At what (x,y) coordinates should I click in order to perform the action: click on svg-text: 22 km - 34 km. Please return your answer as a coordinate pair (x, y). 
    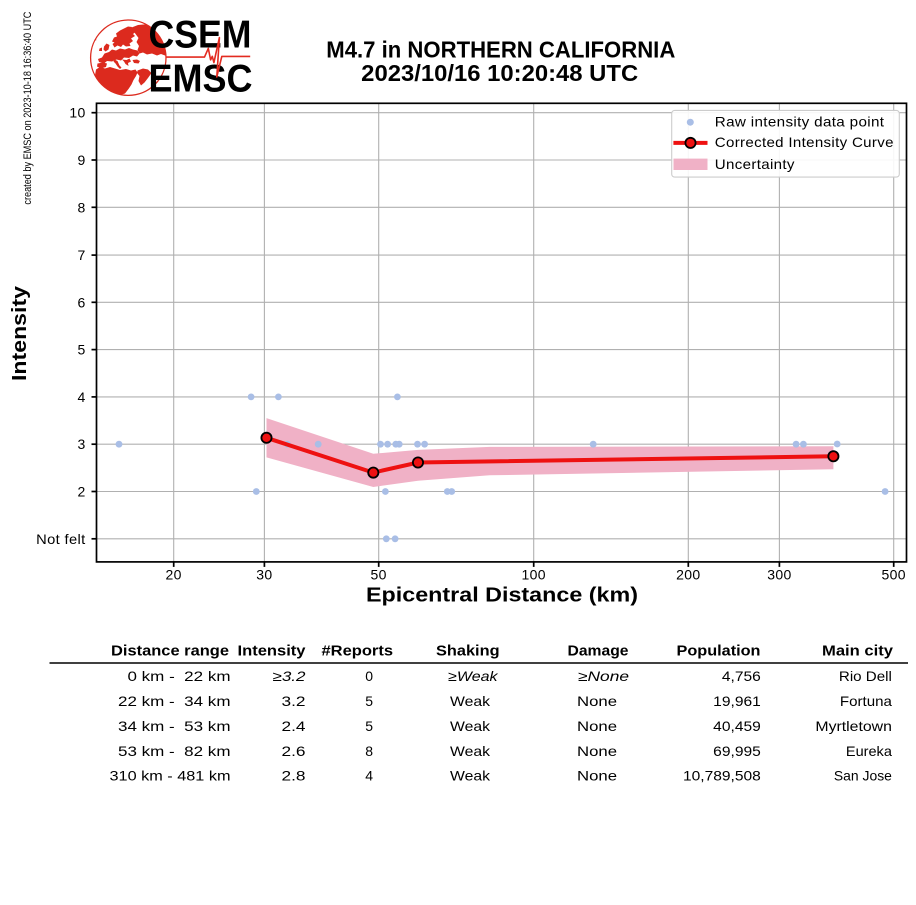
    Looking at the image, I should click on (174, 701).